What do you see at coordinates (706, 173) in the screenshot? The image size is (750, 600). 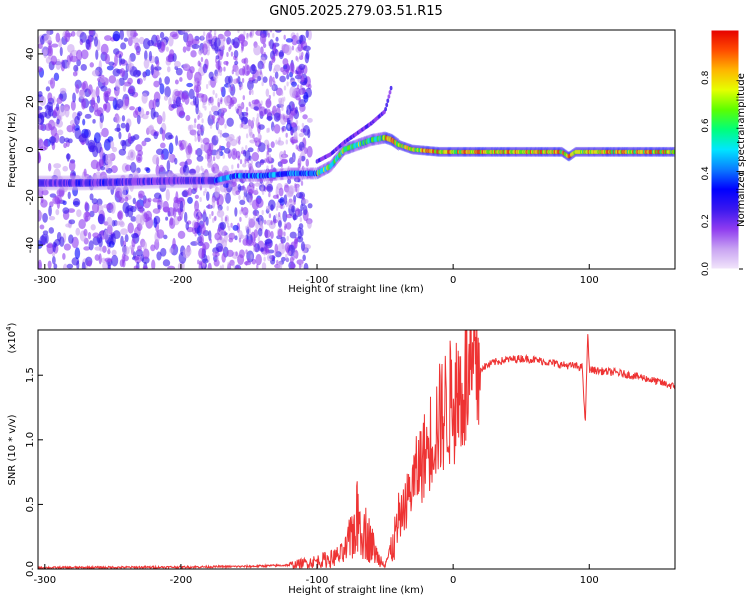 I see `colorbar-tick-label: 0.4` at bounding box center [706, 173].